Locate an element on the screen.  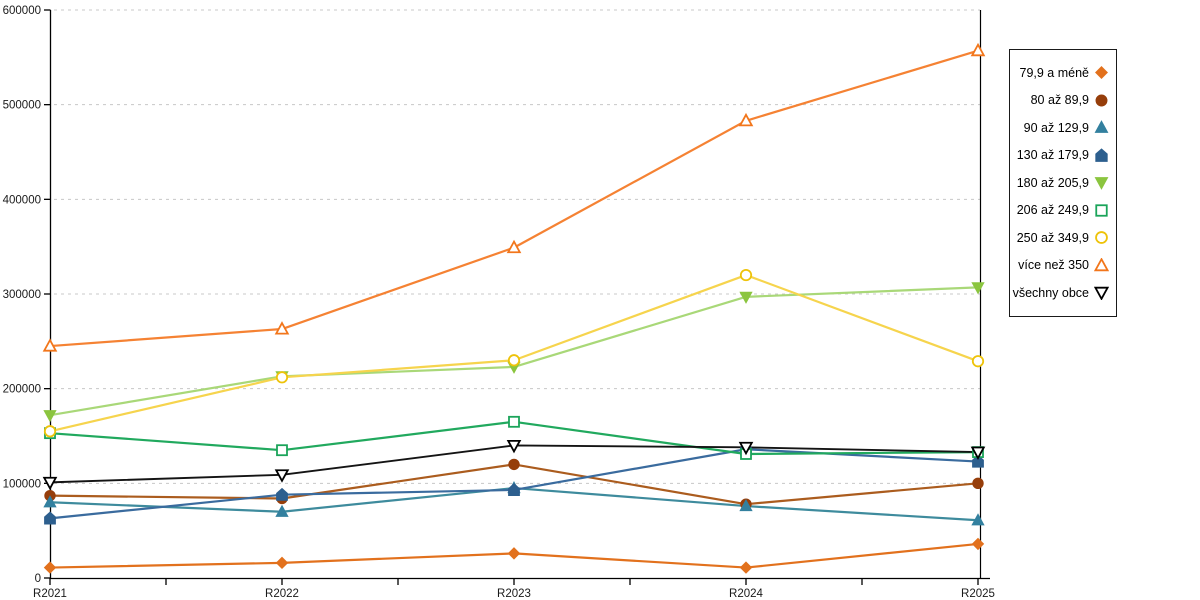
y-tick-label: 100000 is located at coordinates (22, 484).